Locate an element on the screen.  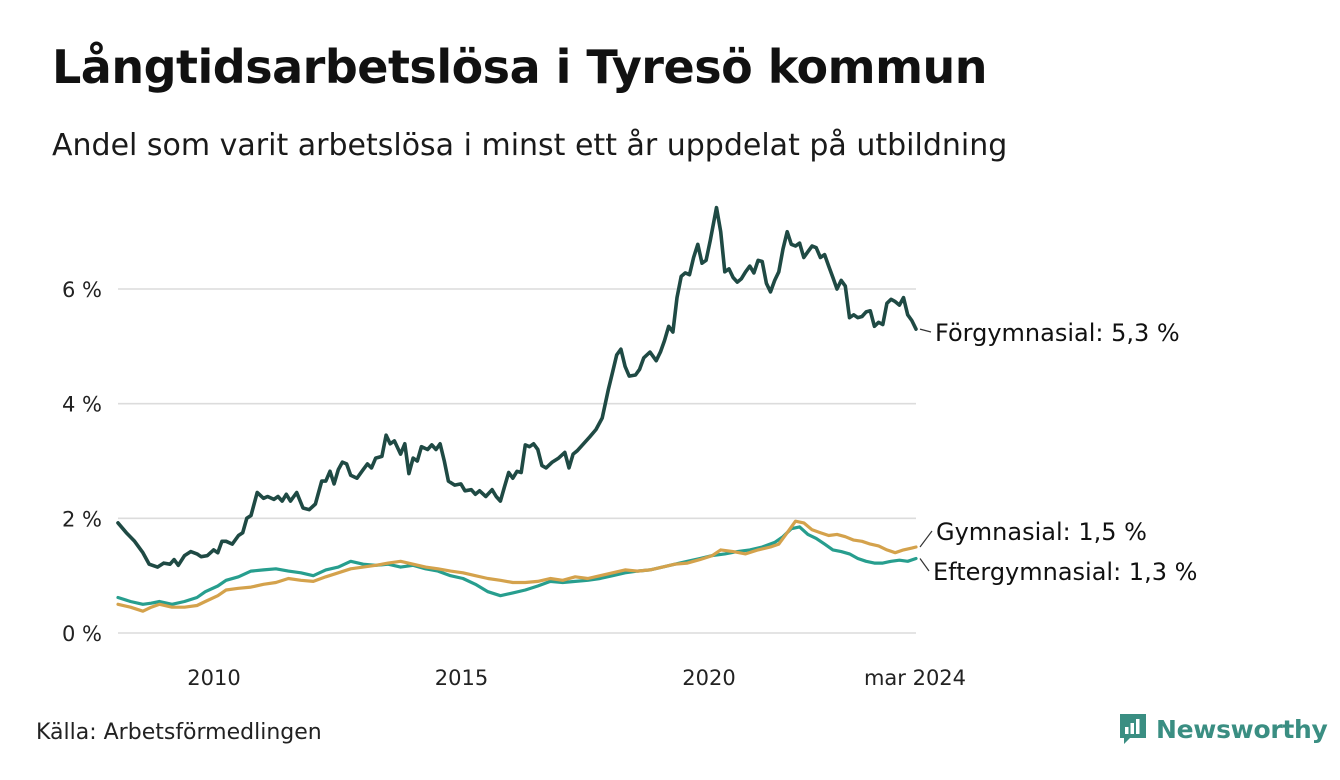
series-label-förgymnasial: Förgymnasial: 5,3 % is located at coordinates (1057, 333).